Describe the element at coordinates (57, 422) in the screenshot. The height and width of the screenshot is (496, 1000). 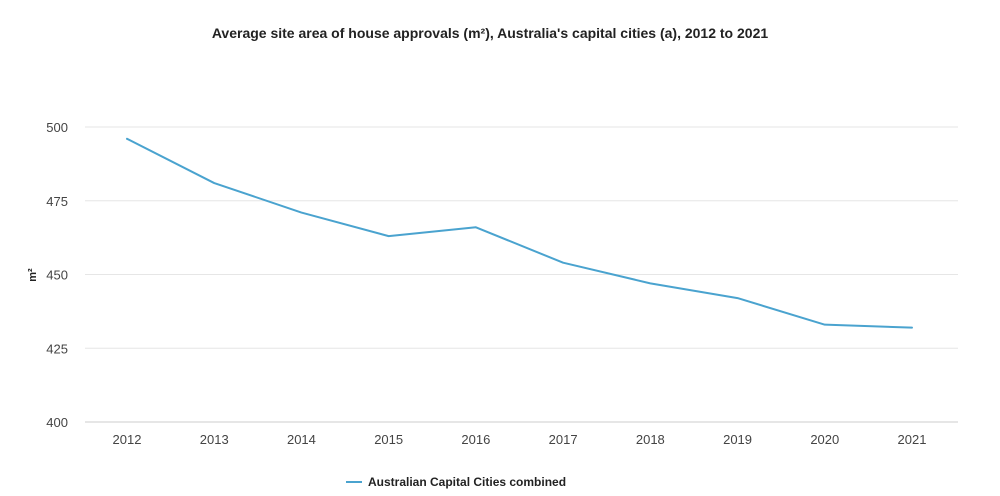
I see `y-tick-label: 400` at that location.